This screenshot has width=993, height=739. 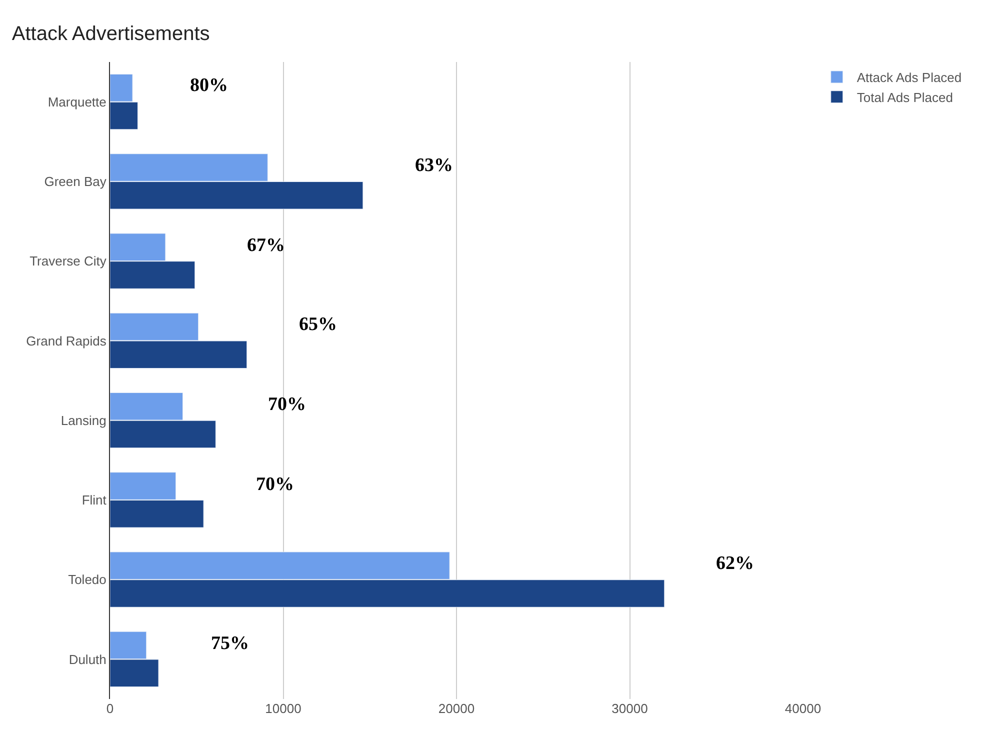 I want to click on x-tick-label: 30000, so click(x=630, y=708).